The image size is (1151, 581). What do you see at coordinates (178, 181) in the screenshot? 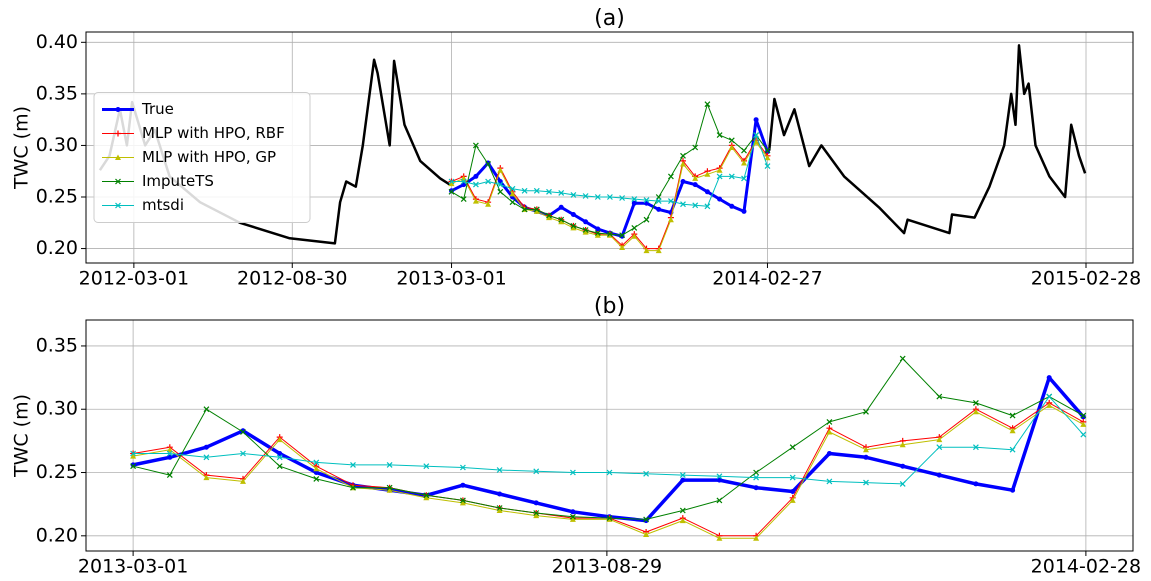
I see `legend-label: ImputeTS` at bounding box center [178, 181].